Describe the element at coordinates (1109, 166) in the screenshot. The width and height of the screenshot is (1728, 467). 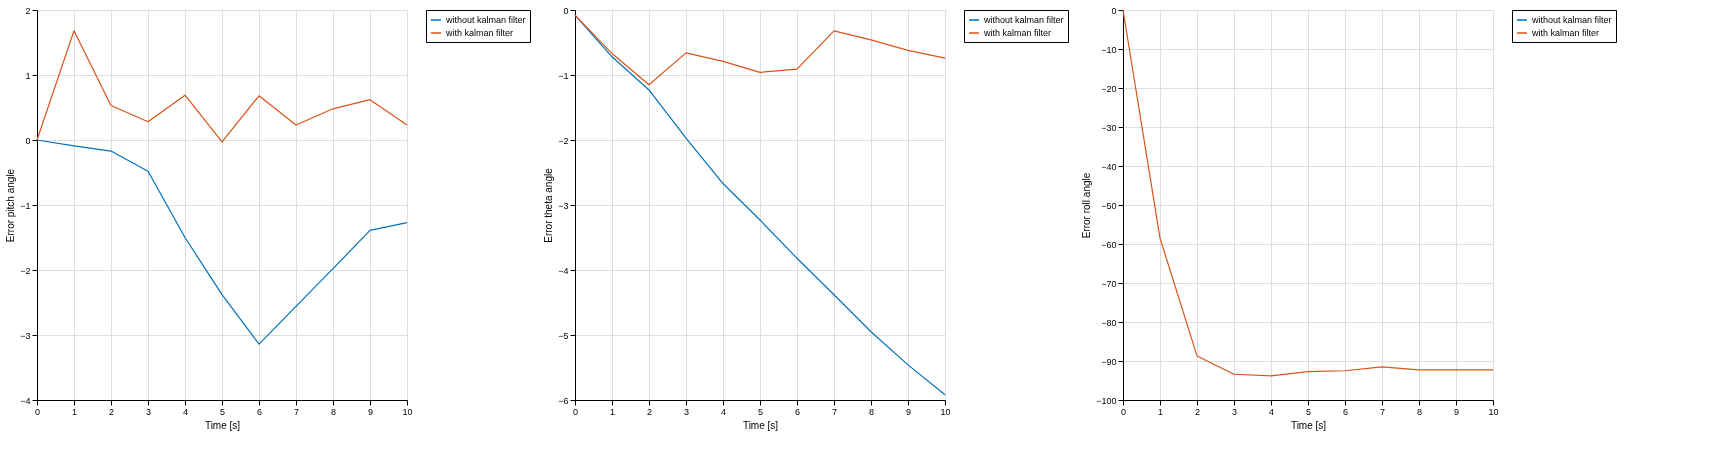
I see `y-tick-label: −40` at that location.